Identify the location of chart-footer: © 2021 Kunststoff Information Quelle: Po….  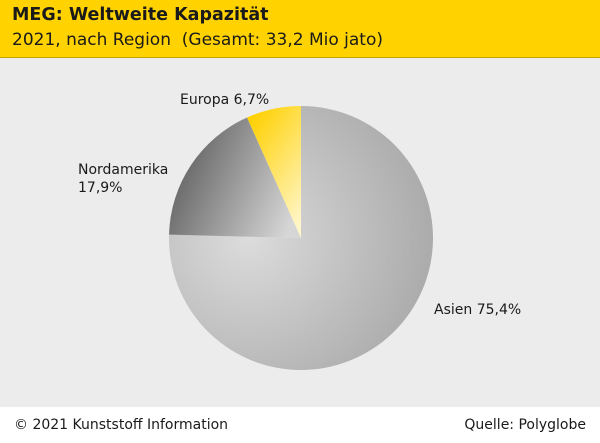
(300, 425).